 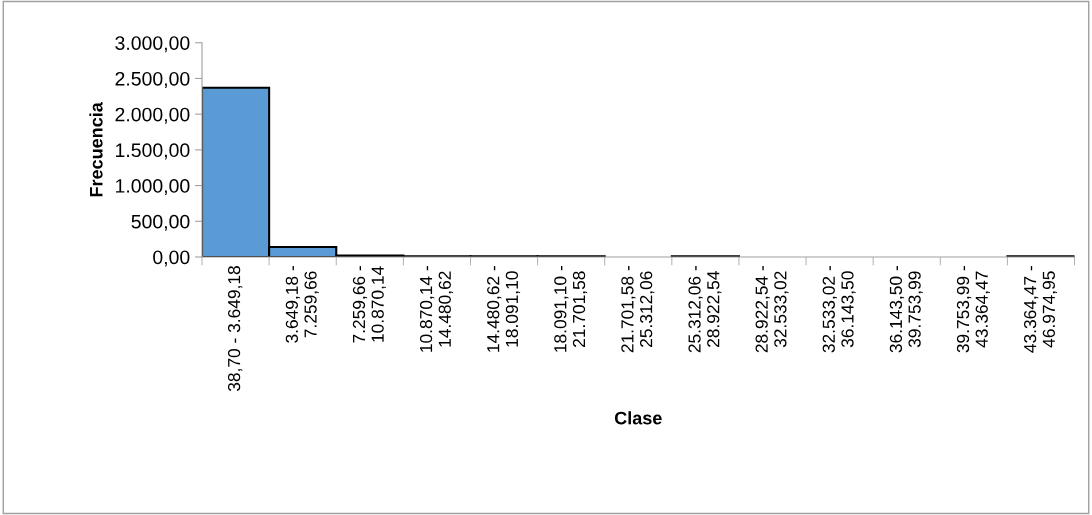 I want to click on y-tick-label: 3.000,00, so click(x=152, y=44).